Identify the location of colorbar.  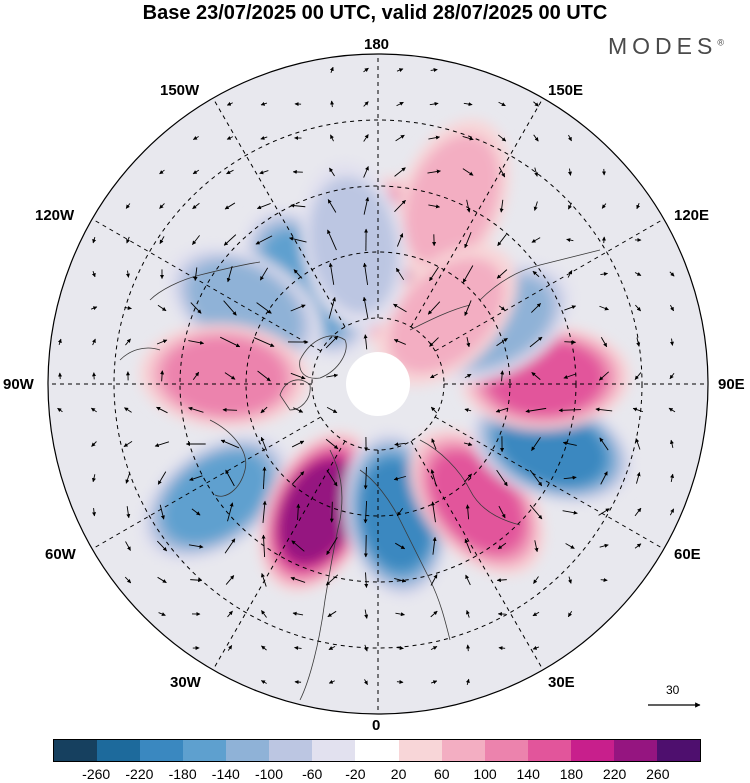
(377, 750).